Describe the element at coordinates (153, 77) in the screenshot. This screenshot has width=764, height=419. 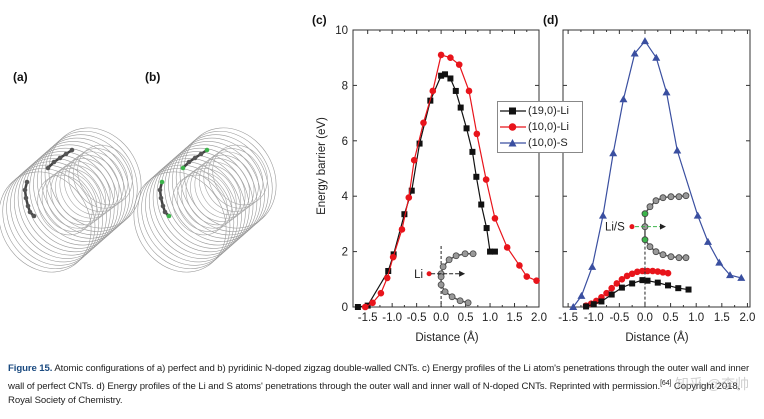
I see `panel-label-b: (b)` at that location.